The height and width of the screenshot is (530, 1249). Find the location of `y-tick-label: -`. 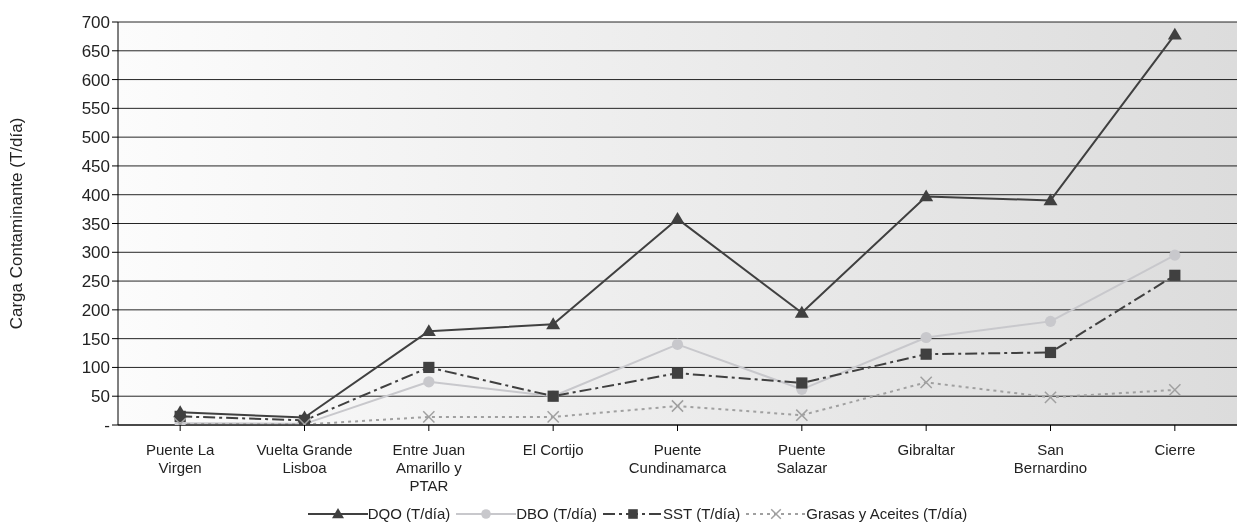

y-tick-label: - is located at coordinates (107, 426).